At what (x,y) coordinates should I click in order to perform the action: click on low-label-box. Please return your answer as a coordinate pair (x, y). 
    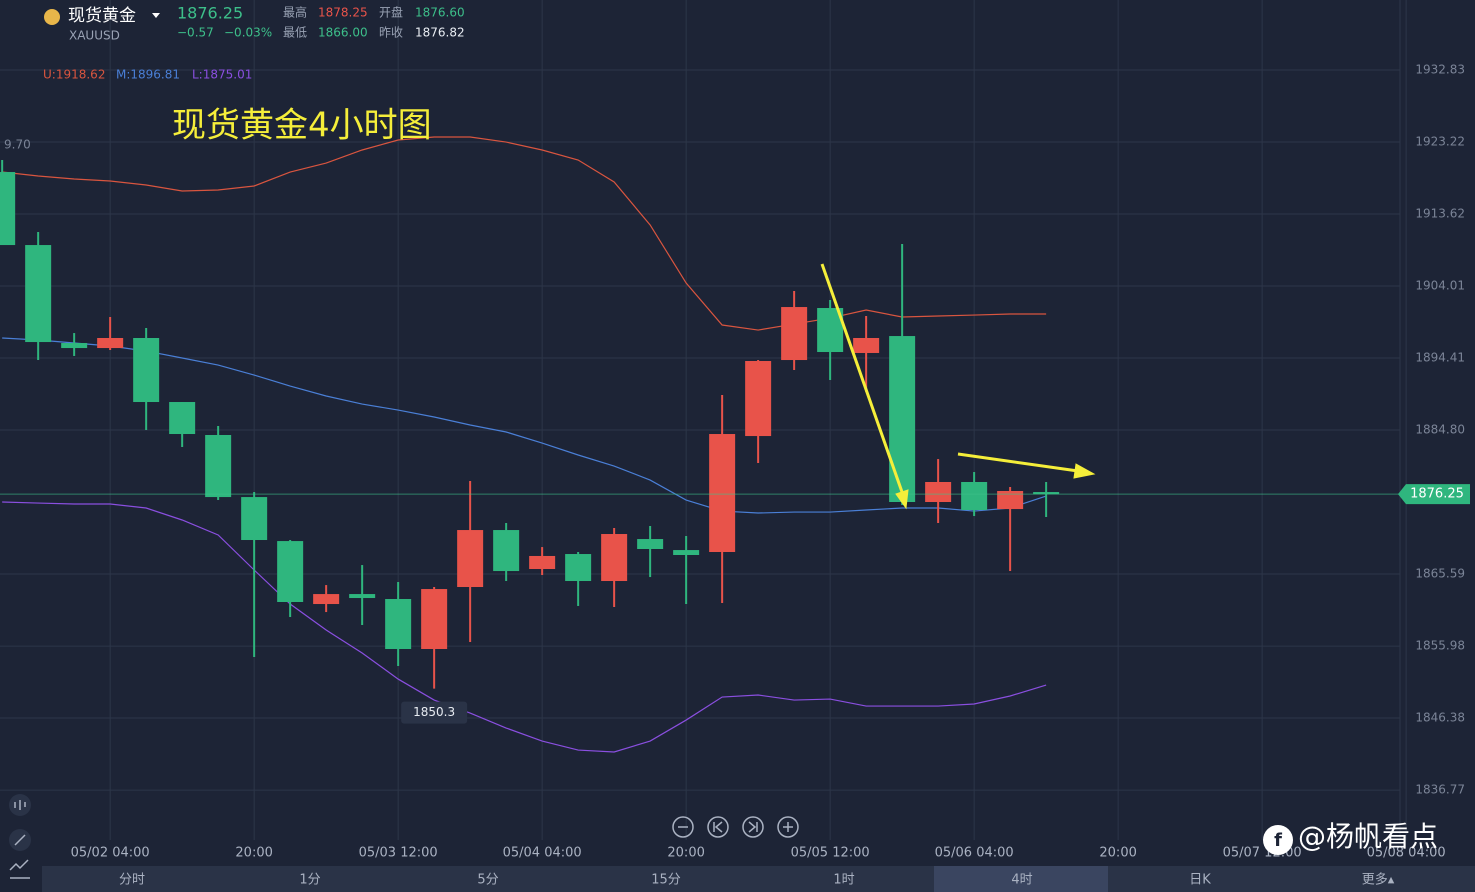
    Looking at the image, I should click on (434, 712).